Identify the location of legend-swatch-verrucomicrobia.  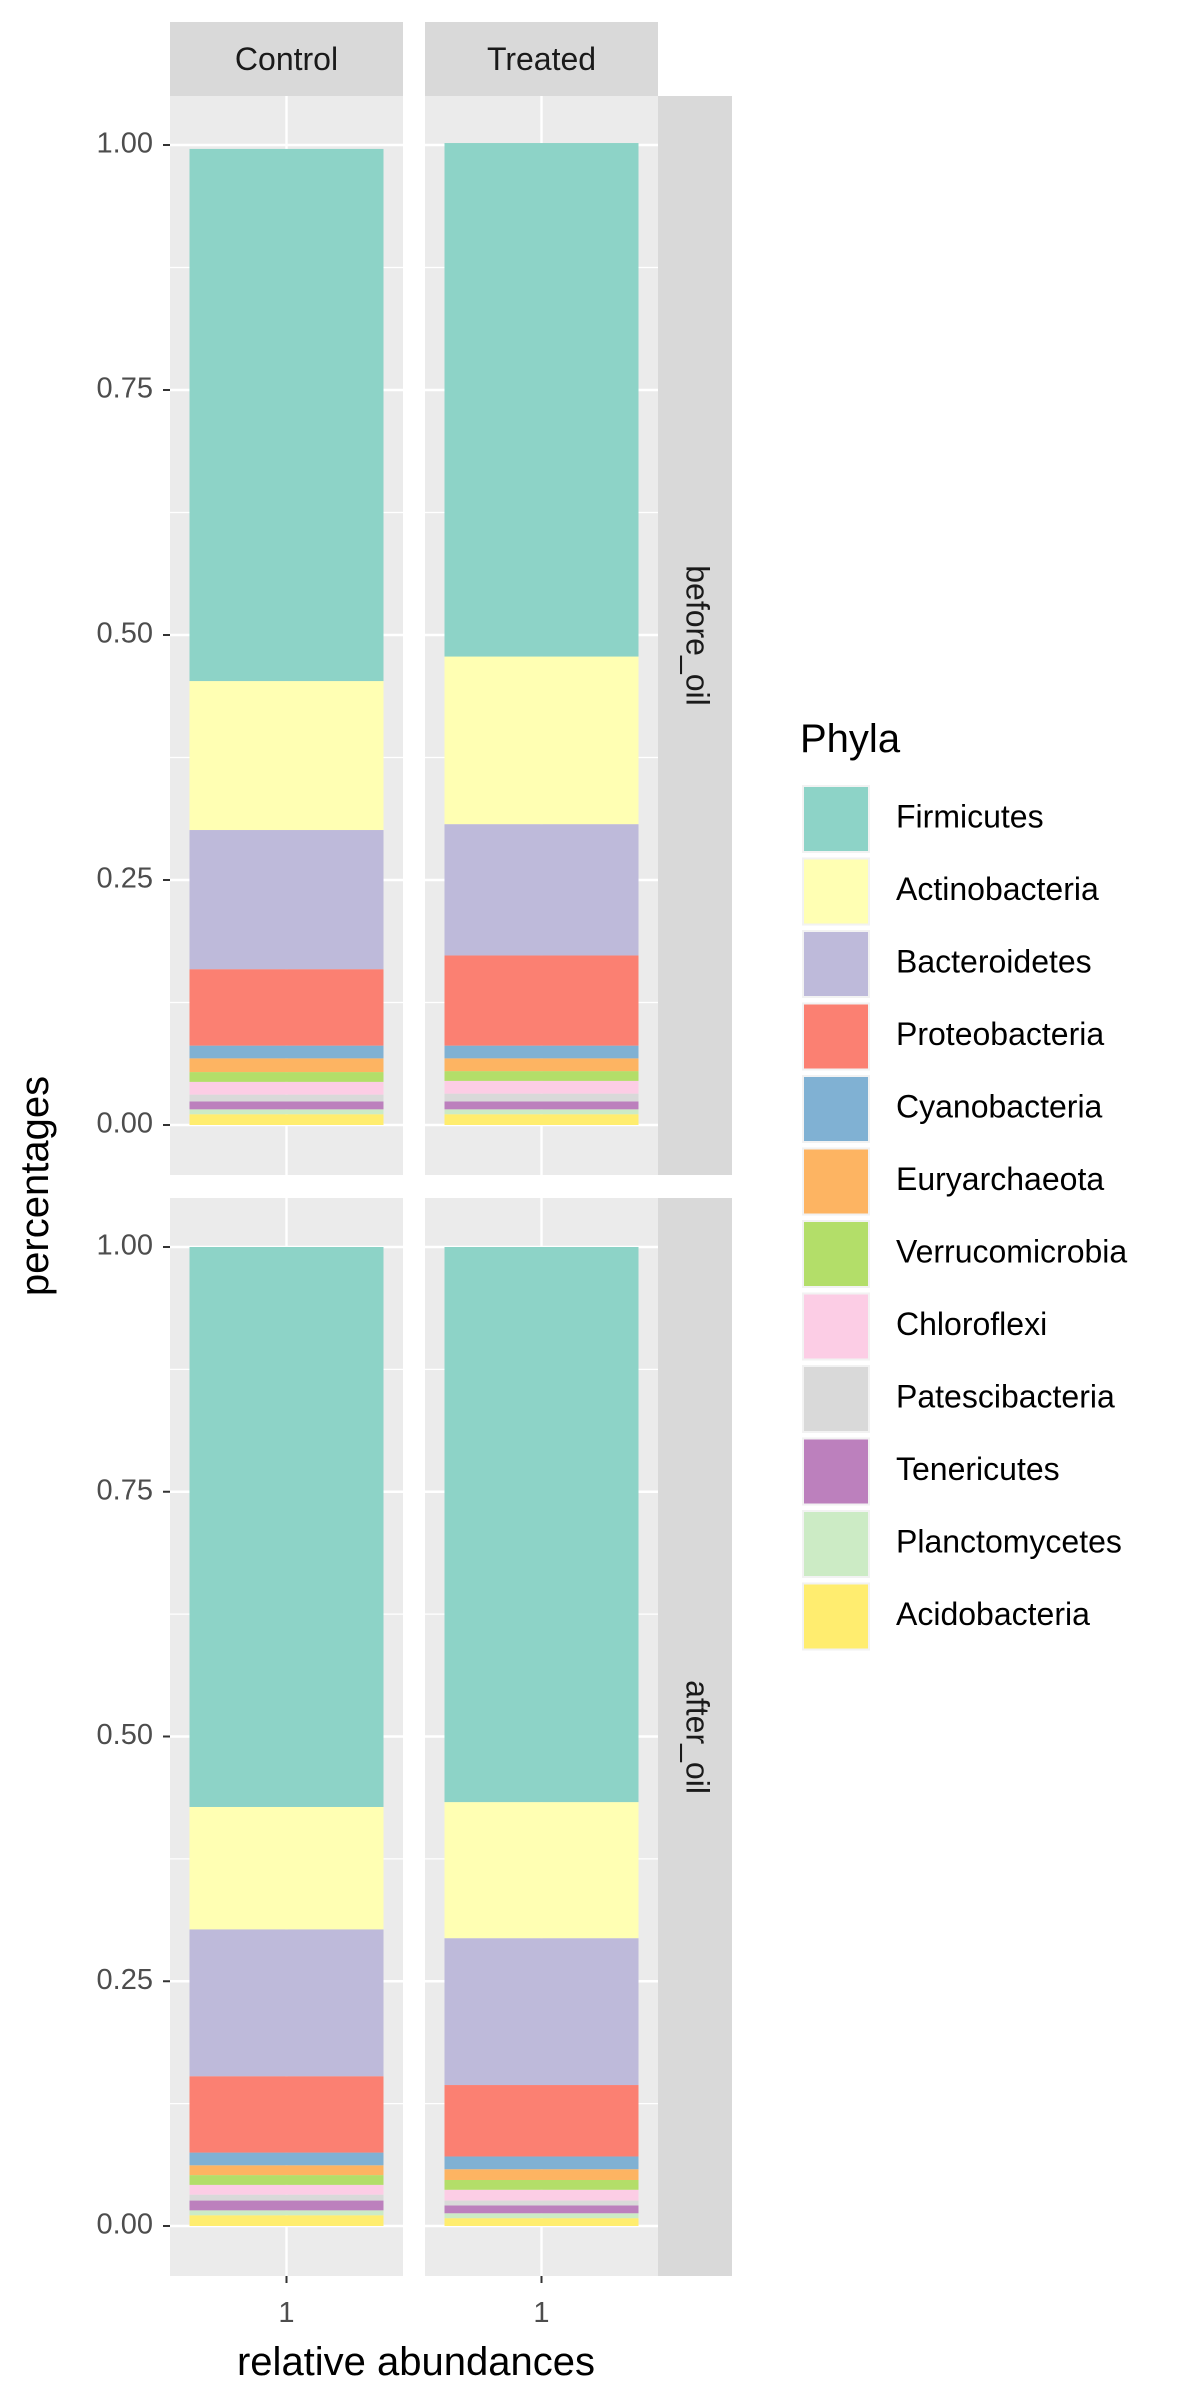
(836, 1254).